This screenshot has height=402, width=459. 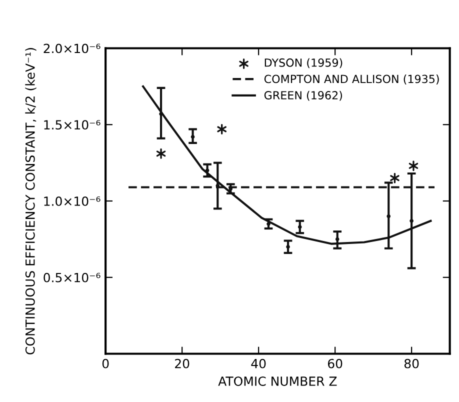 What do you see at coordinates (105, 363) in the screenshot?
I see `x-tick-label: 0` at bounding box center [105, 363].